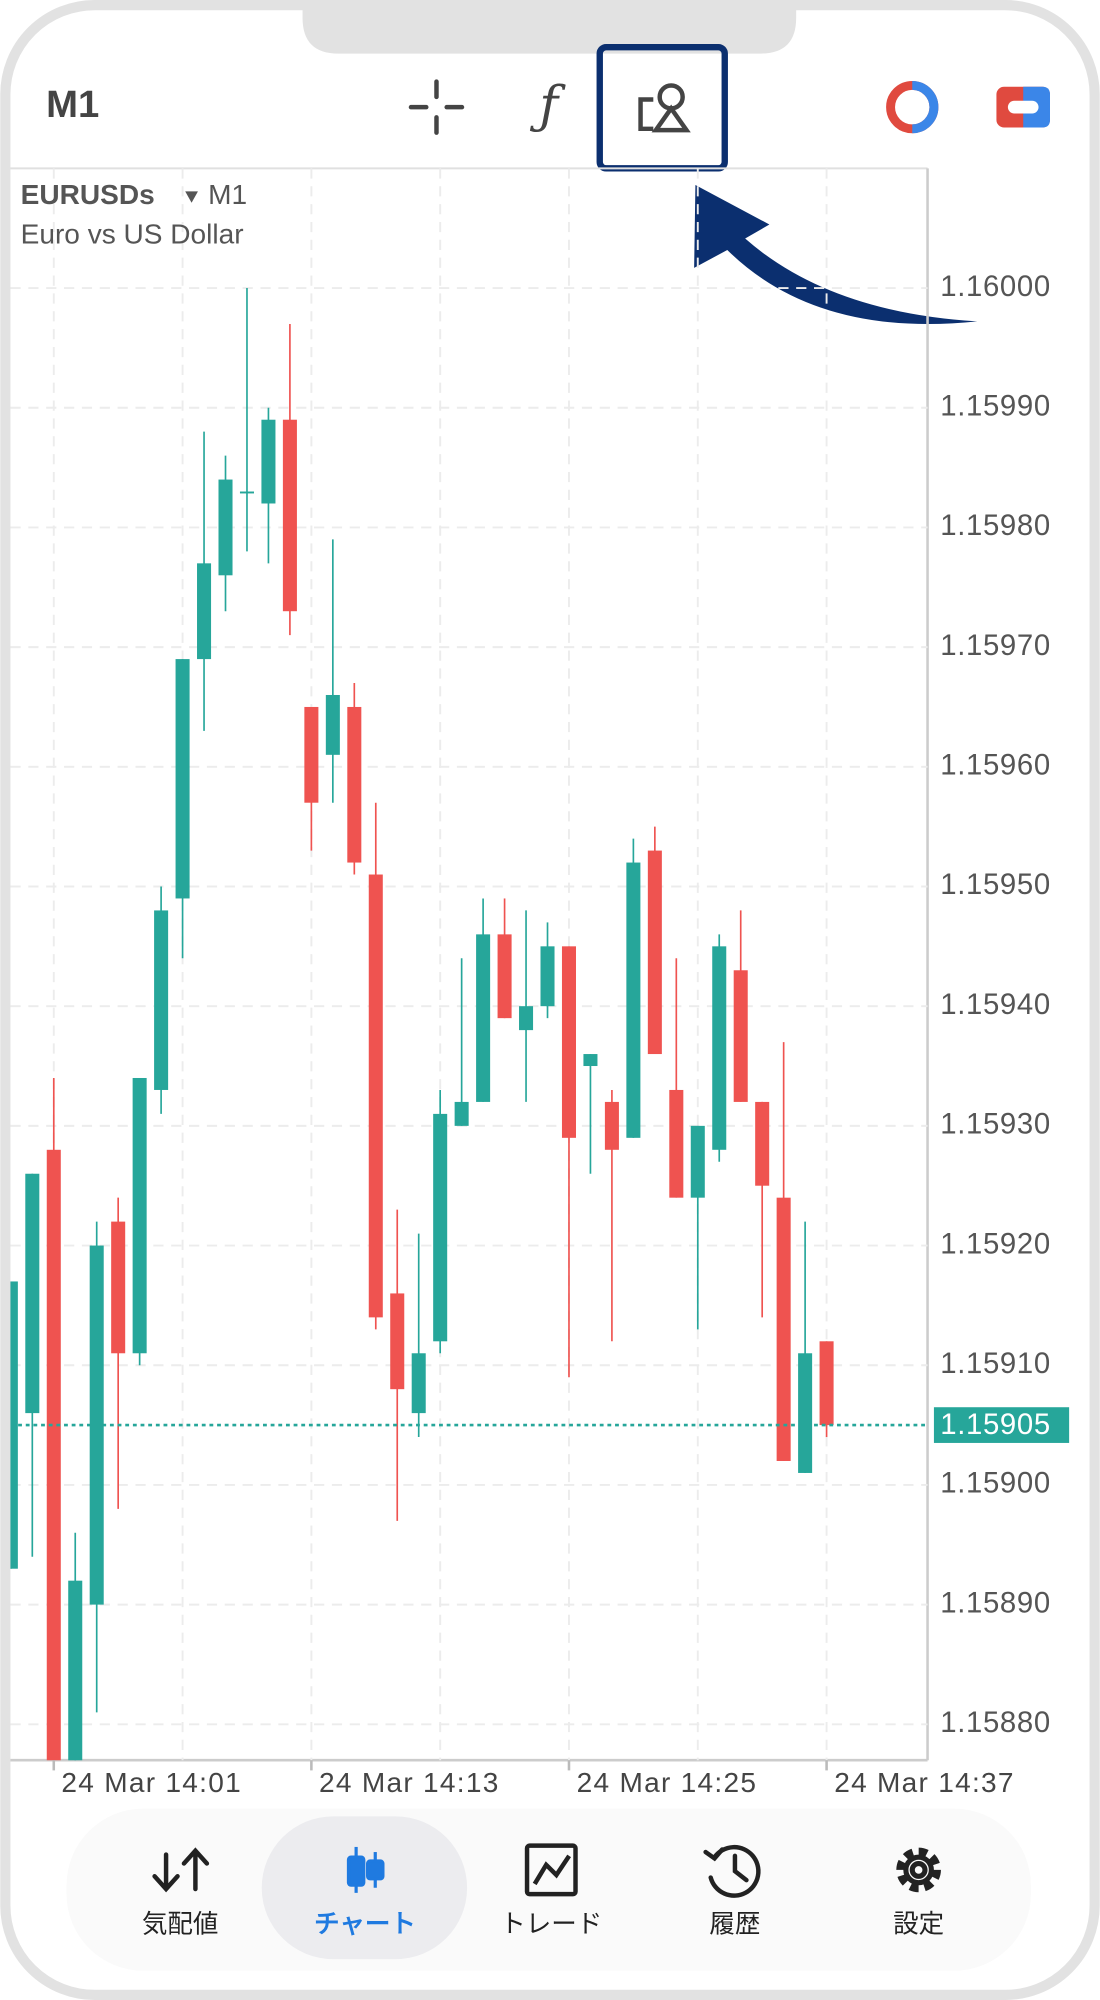 This screenshot has width=1100, height=2000. What do you see at coordinates (180, 1925) in the screenshot?
I see `nav-label: 気配値` at bounding box center [180, 1925].